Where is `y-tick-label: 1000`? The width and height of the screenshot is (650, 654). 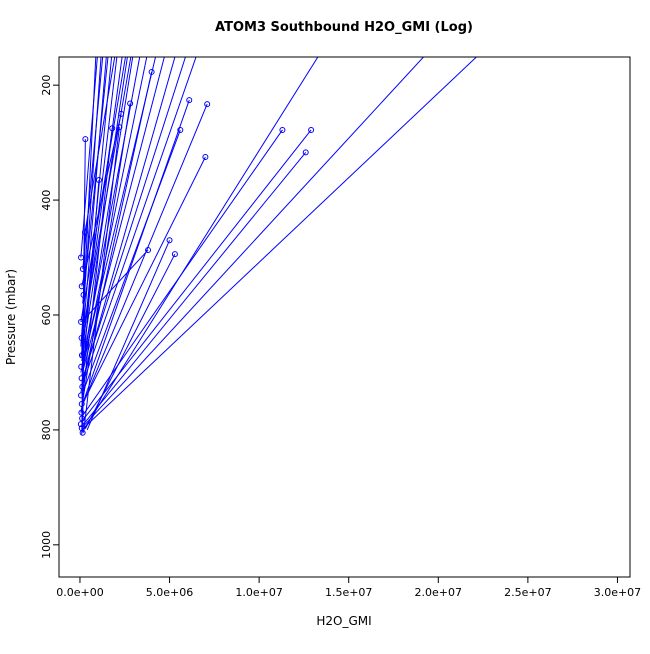
y-tick-label: 1000 is located at coordinates (46, 545).